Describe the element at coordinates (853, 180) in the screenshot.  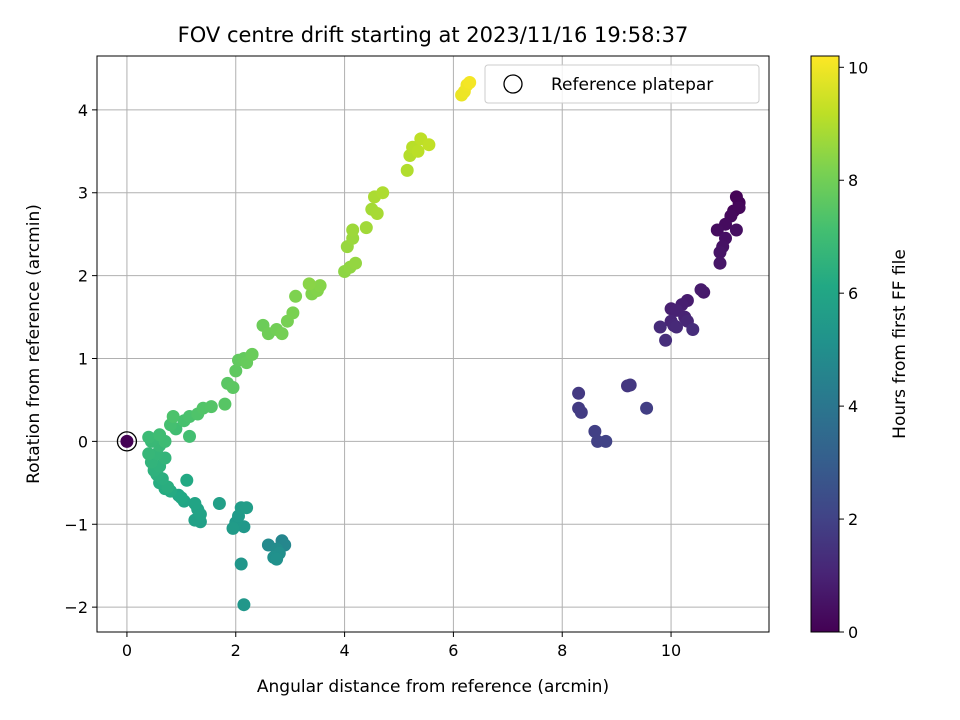
I see `colorbar-tick-label: 8` at that location.